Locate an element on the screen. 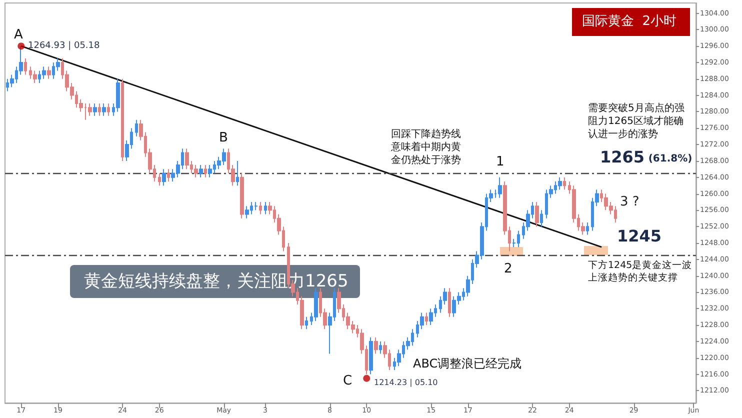 The width and height of the screenshot is (742, 418). annotation: 回踩下降趋势线意味着中期内黄金仍热处于涨势 is located at coordinates (425, 147).